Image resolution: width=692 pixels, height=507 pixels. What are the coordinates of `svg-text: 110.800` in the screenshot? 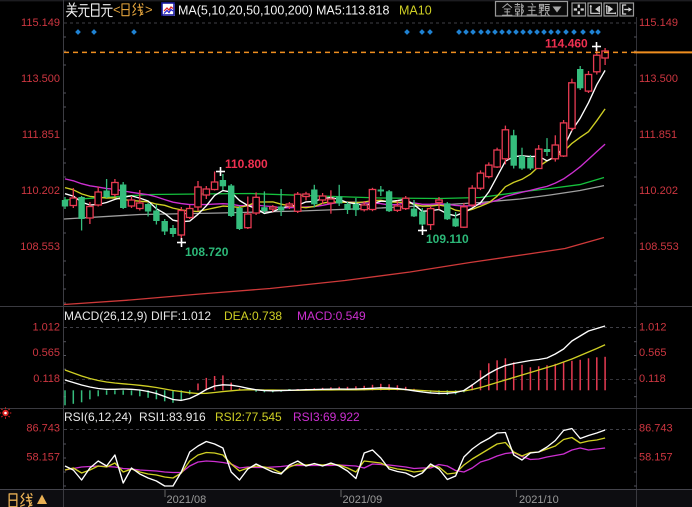 It's located at (246, 164).